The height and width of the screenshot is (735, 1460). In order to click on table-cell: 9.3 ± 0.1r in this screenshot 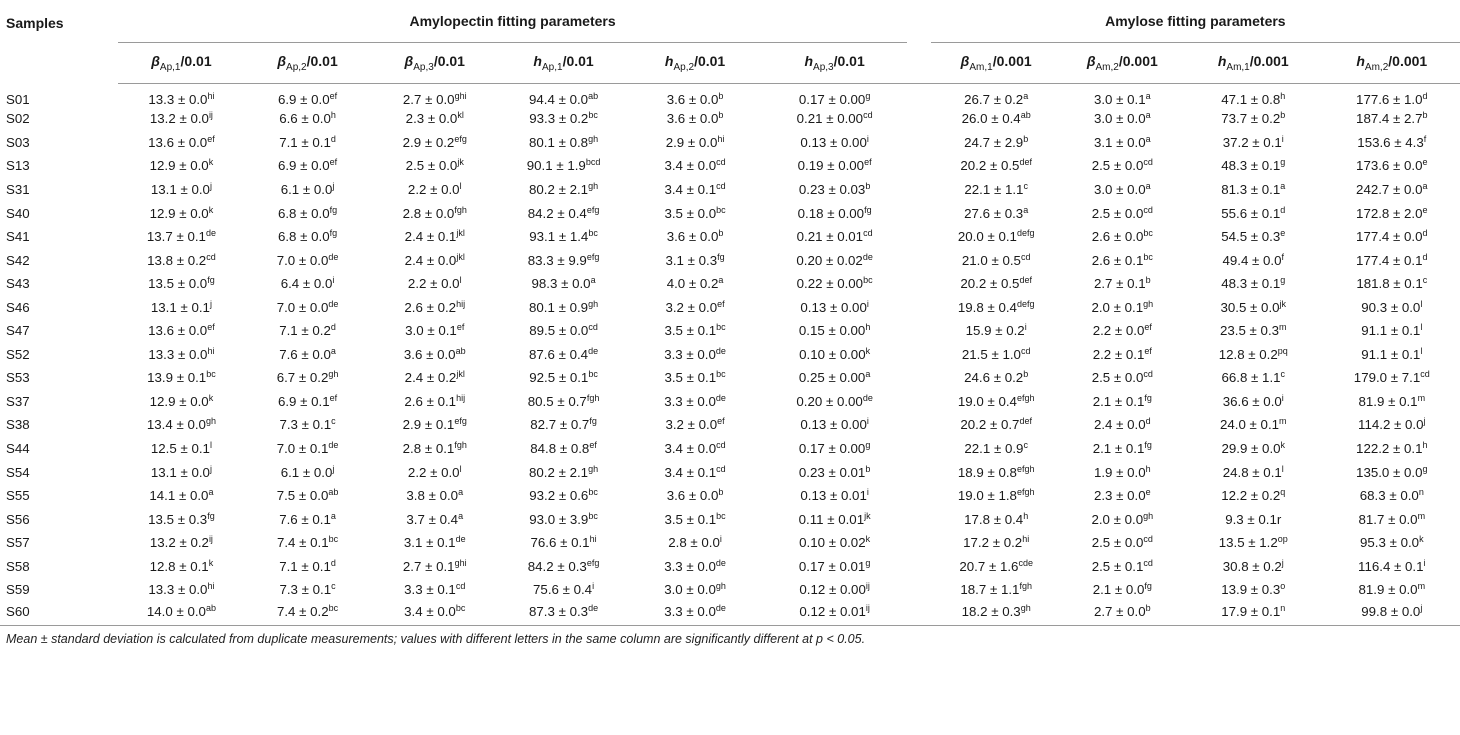, I will do `click(1253, 519)`.